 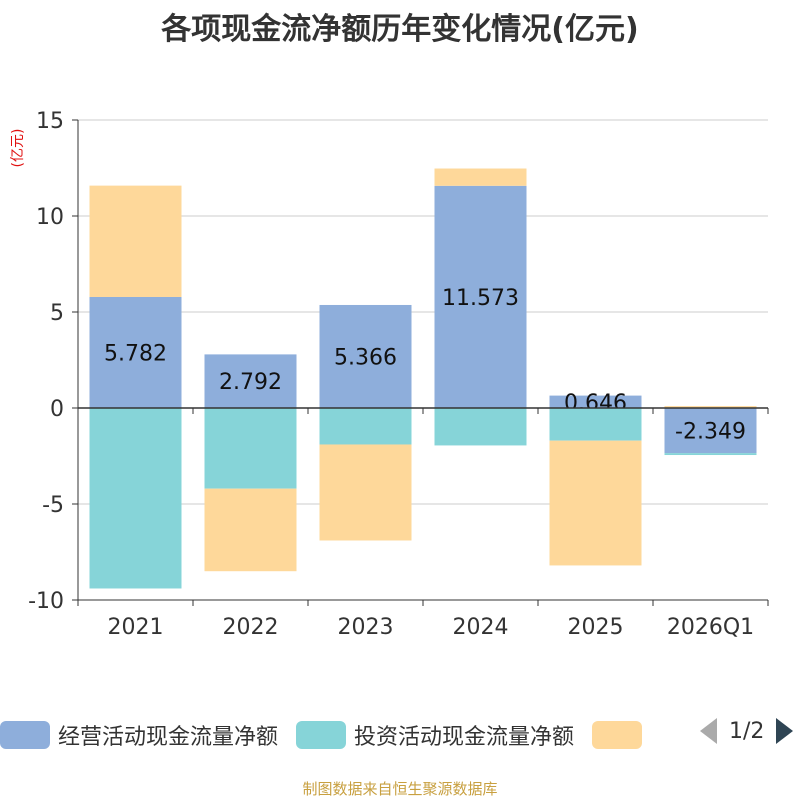 I want to click on legend: 经营活动现金流量净额 投资活动现金流量净额, so click(x=400, y=735).